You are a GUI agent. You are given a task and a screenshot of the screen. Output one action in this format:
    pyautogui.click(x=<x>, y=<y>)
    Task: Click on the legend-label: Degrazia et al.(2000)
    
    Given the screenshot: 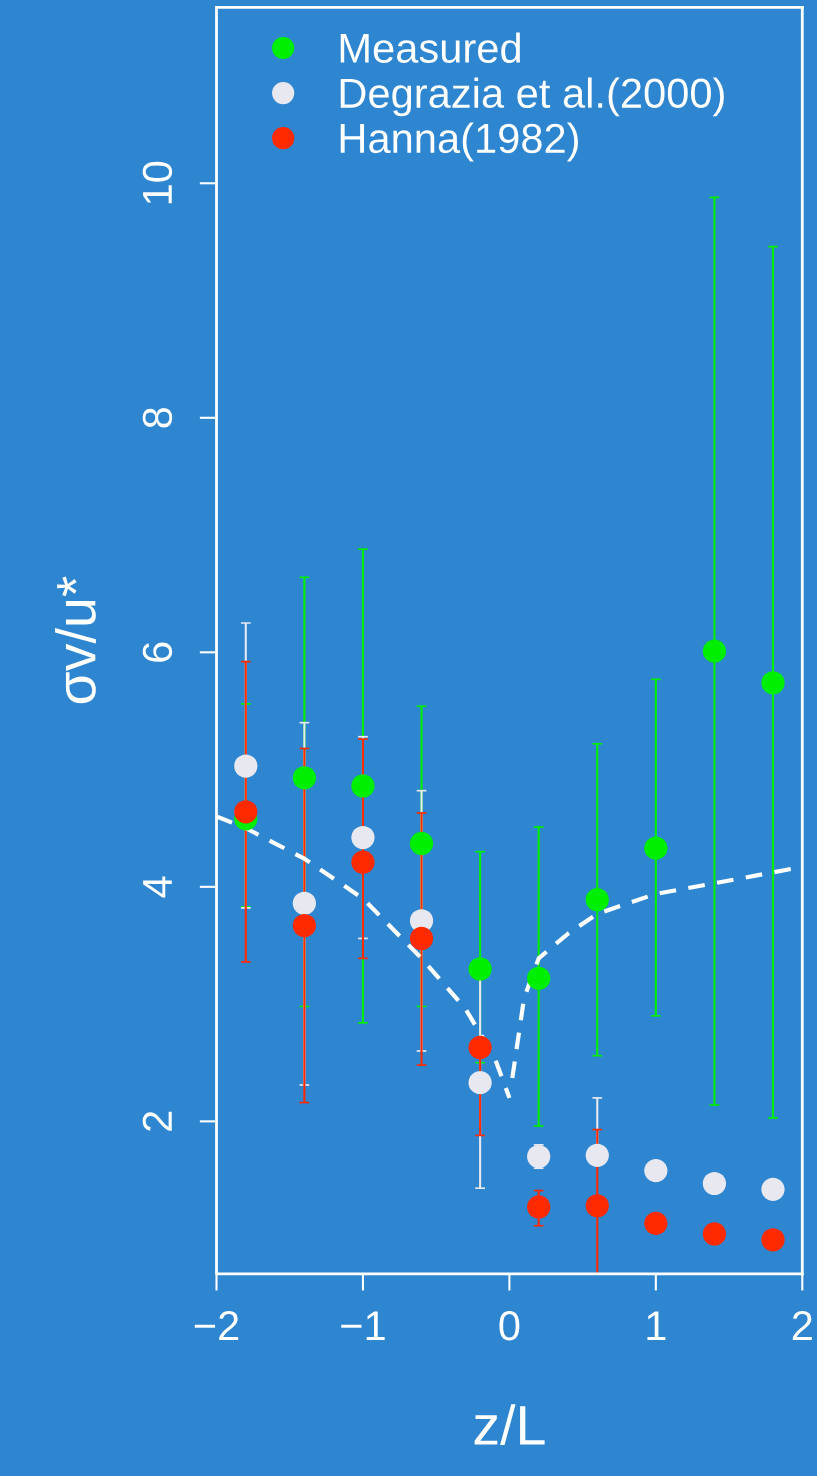 What is the action you would take?
    pyautogui.click(x=532, y=97)
    